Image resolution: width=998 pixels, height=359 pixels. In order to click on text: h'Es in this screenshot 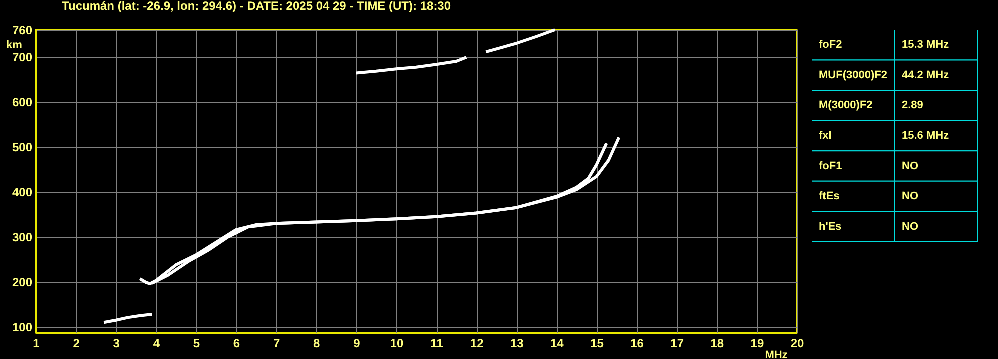, I will do `click(830, 226)`.